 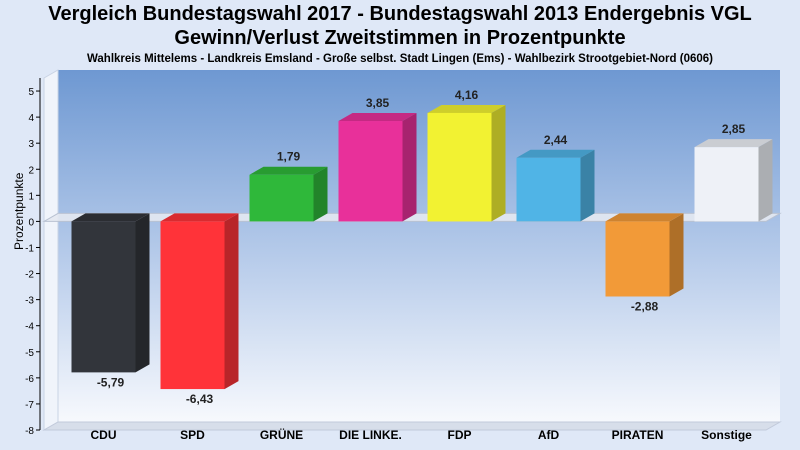 What do you see at coordinates (370, 435) in the screenshot?
I see `x-category-label: DIE LINKE.` at bounding box center [370, 435].